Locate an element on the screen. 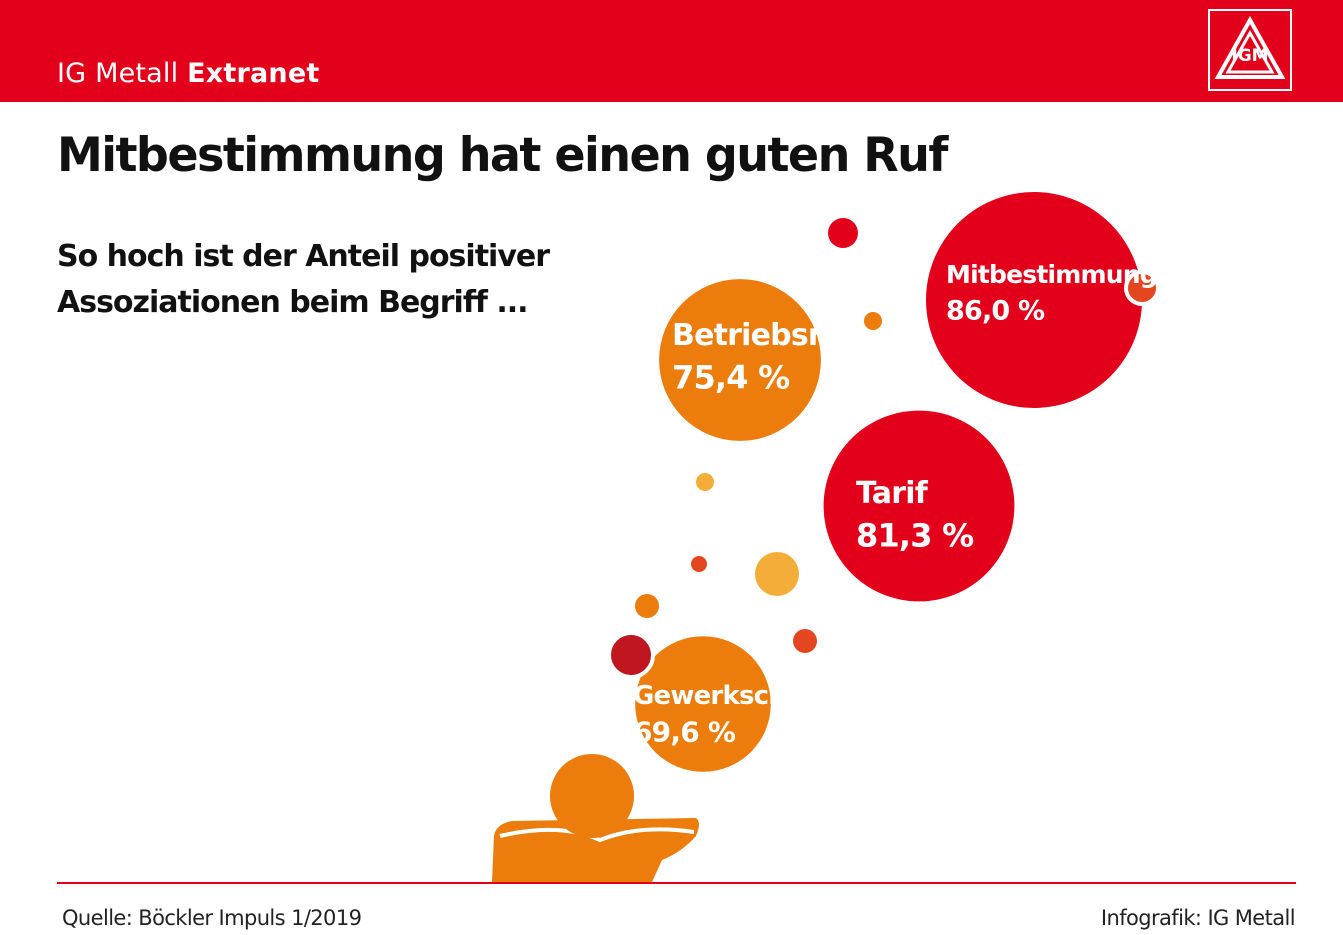 This screenshot has width=1343, height=935. bubble-value: 75,4 % is located at coordinates (731, 378).